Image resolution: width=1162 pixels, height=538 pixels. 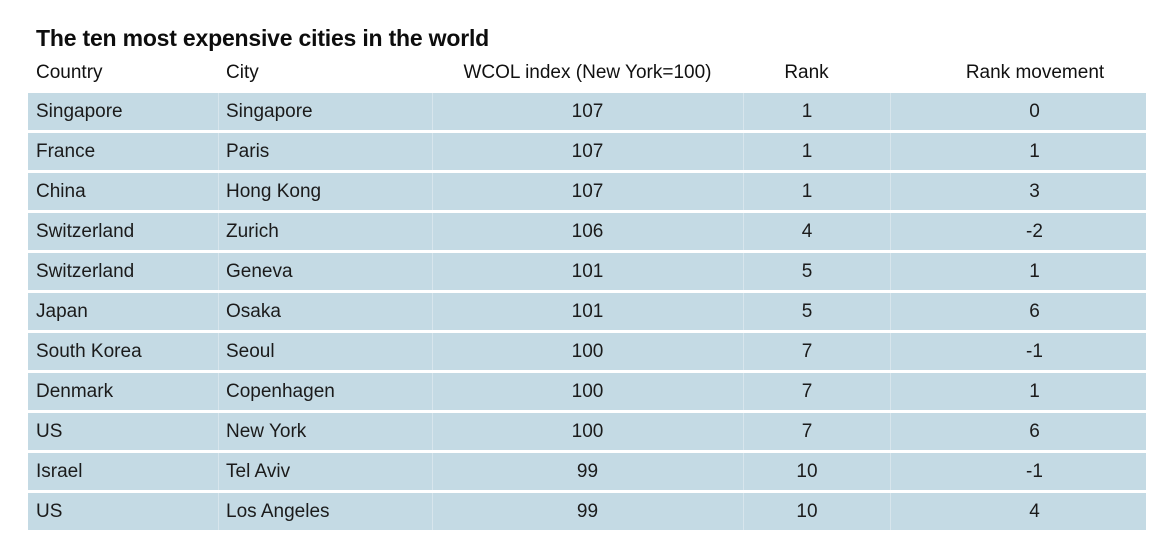 What do you see at coordinates (1018, 513) in the screenshot?
I see `cell-rank-movement: 4` at bounding box center [1018, 513].